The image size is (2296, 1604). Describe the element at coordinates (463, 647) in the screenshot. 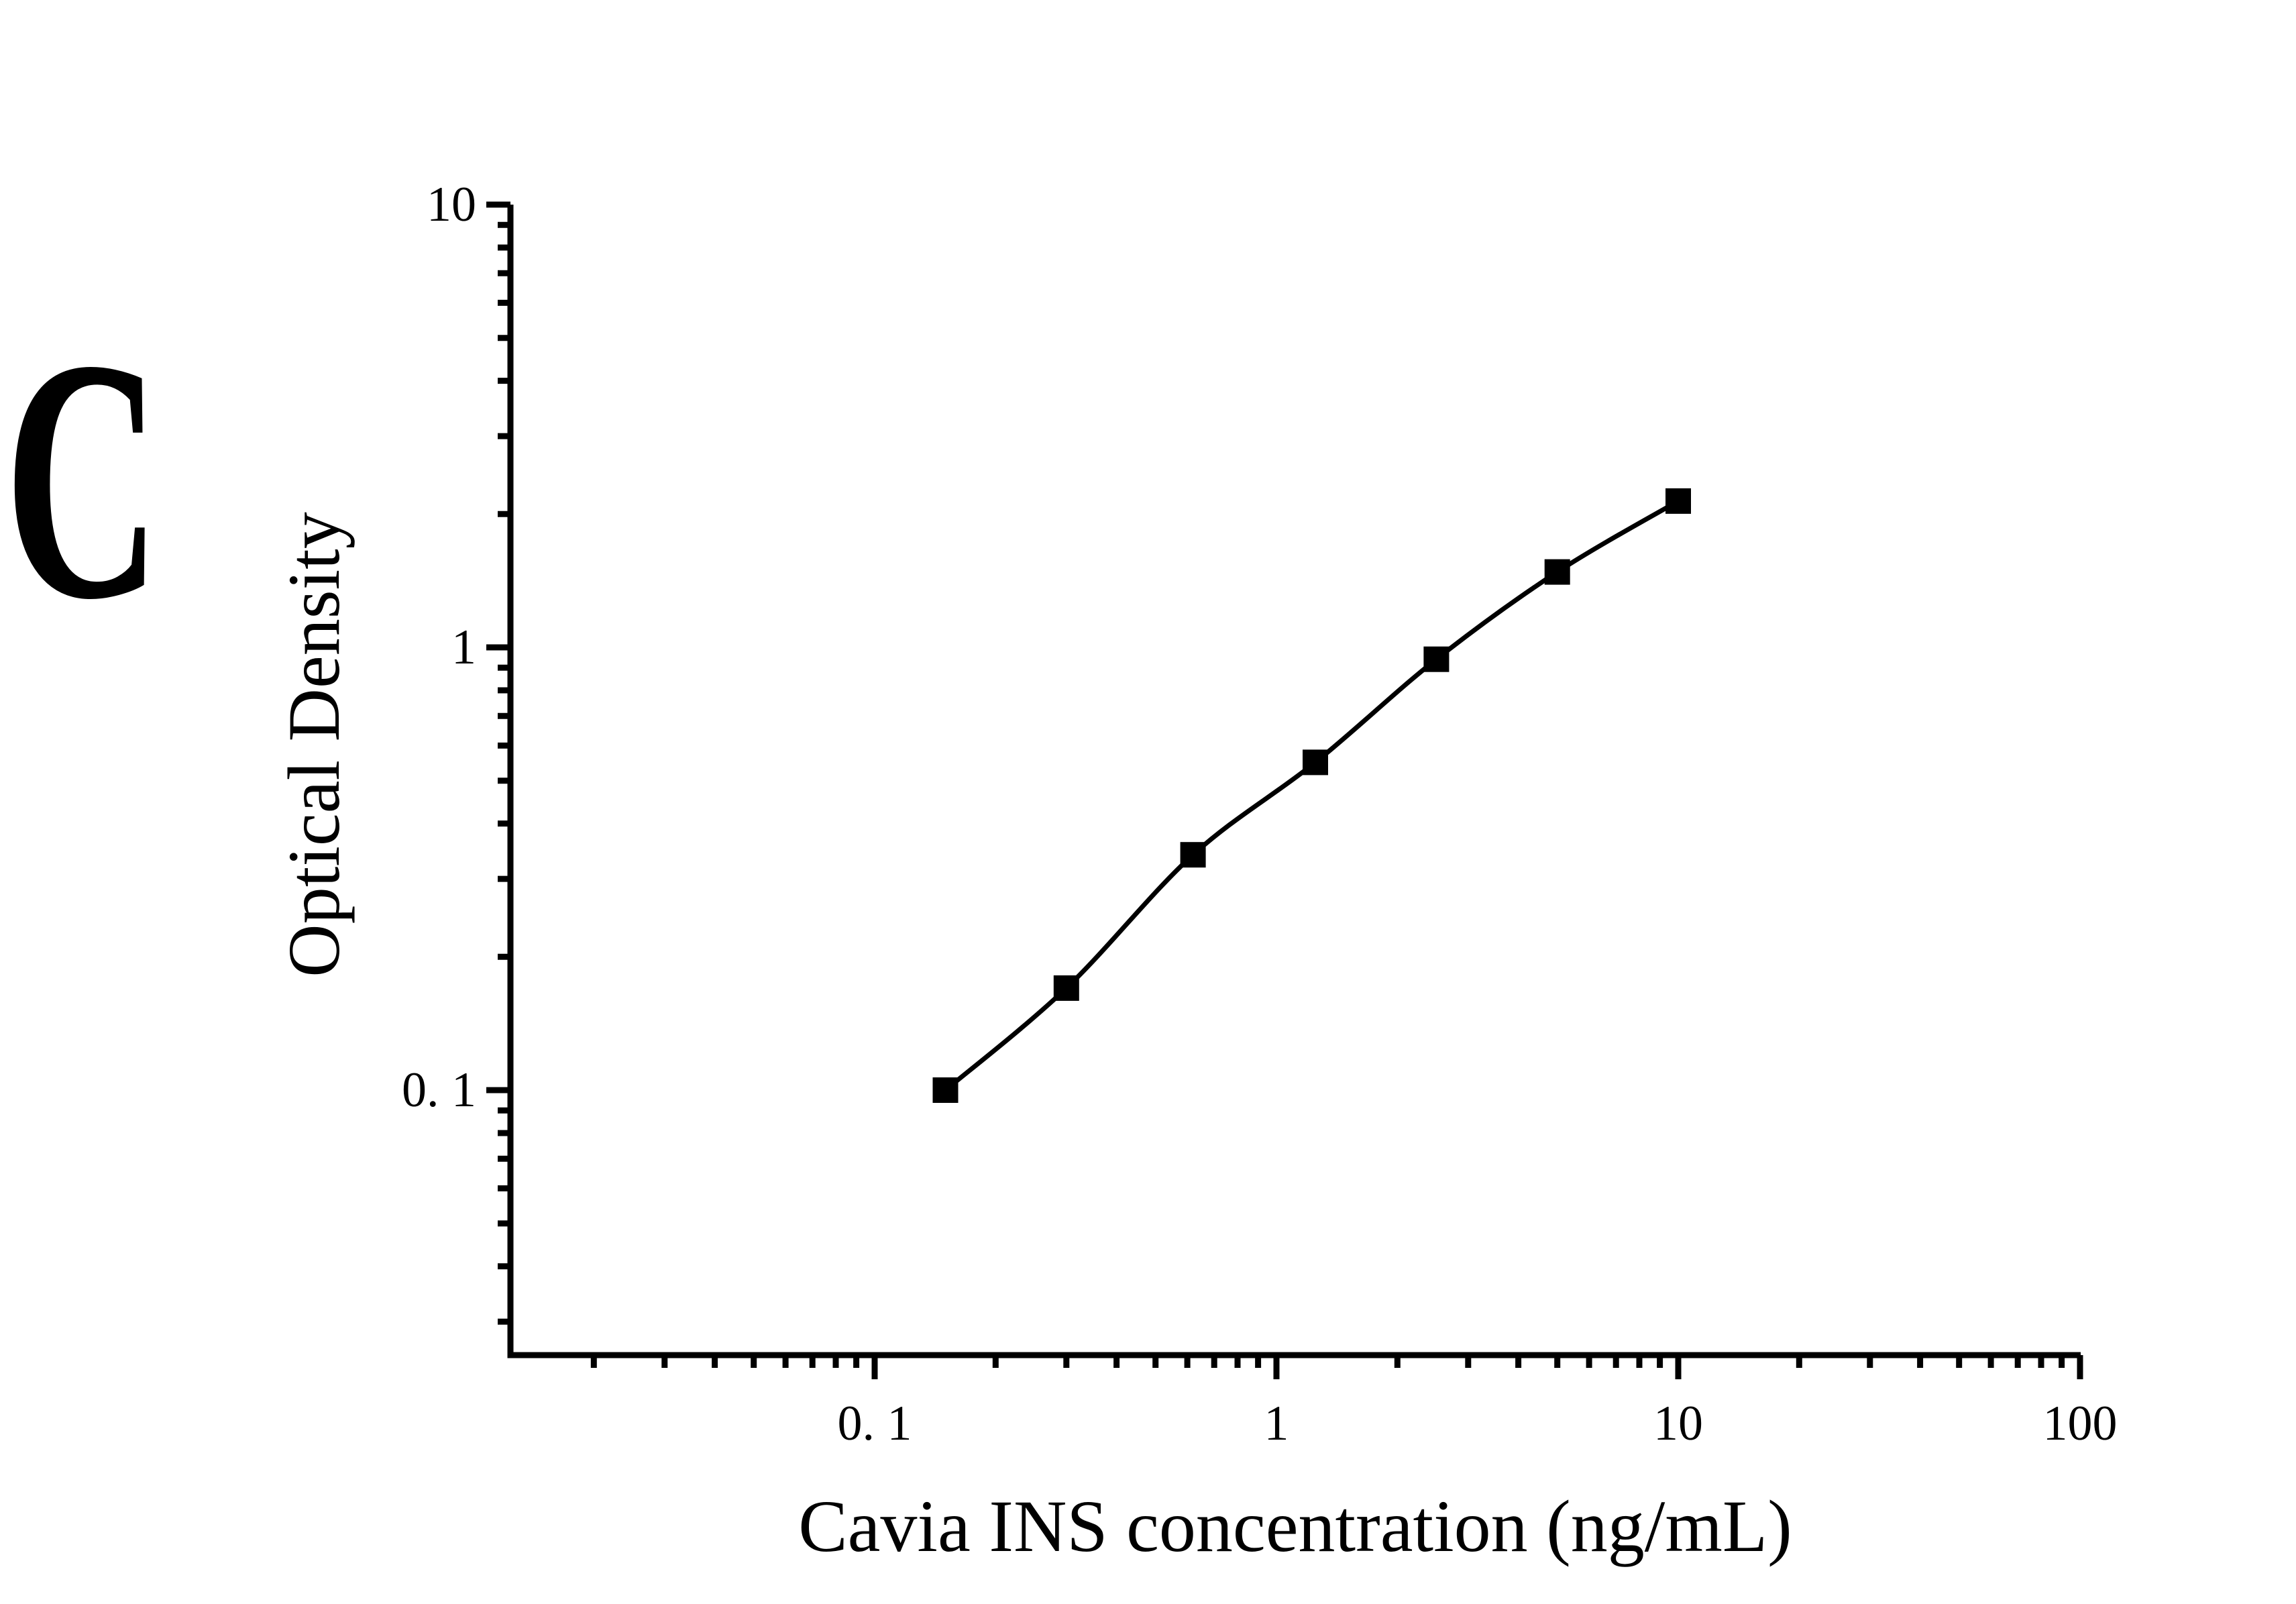

I see `y-tick-label: 1` at that location.